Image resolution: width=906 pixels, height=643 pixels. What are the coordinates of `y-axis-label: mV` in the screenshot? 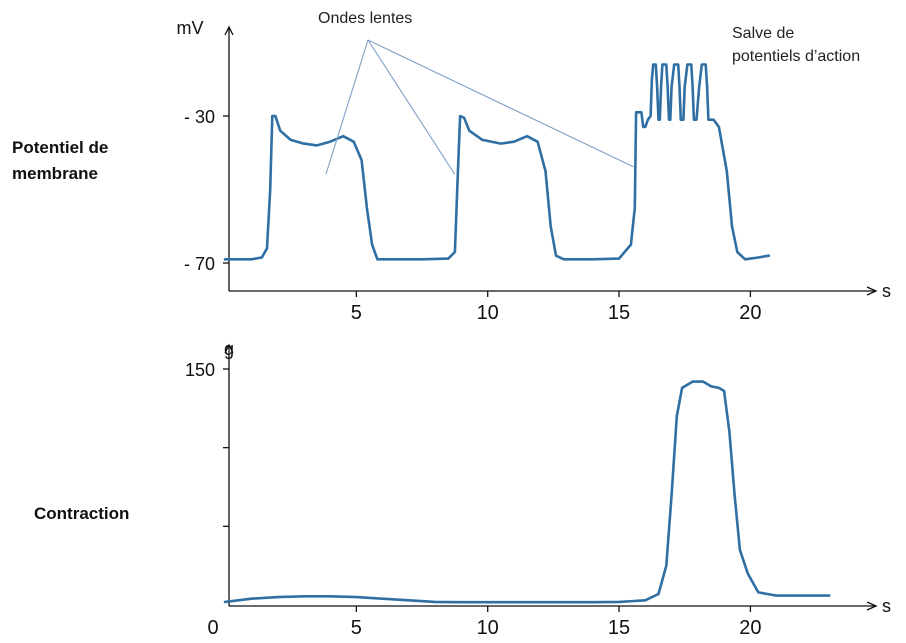 It's located at (190, 28).